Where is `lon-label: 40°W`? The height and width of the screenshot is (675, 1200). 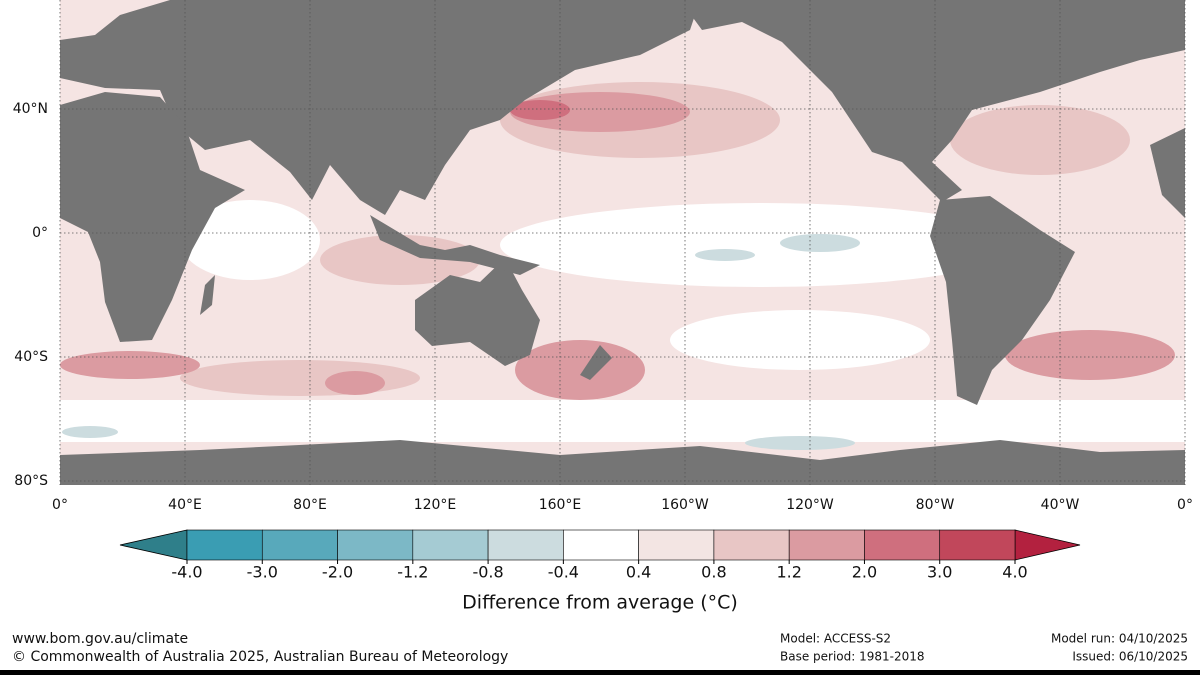
lon-label: 40°W is located at coordinates (1060, 505).